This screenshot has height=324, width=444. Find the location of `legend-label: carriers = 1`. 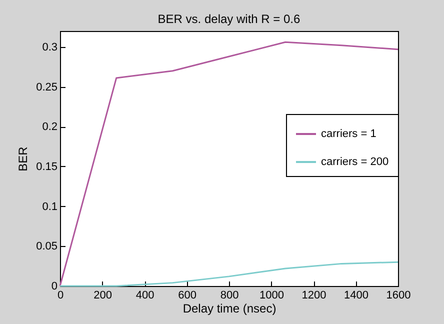

legend-label: carriers = 1 is located at coordinates (348, 134).